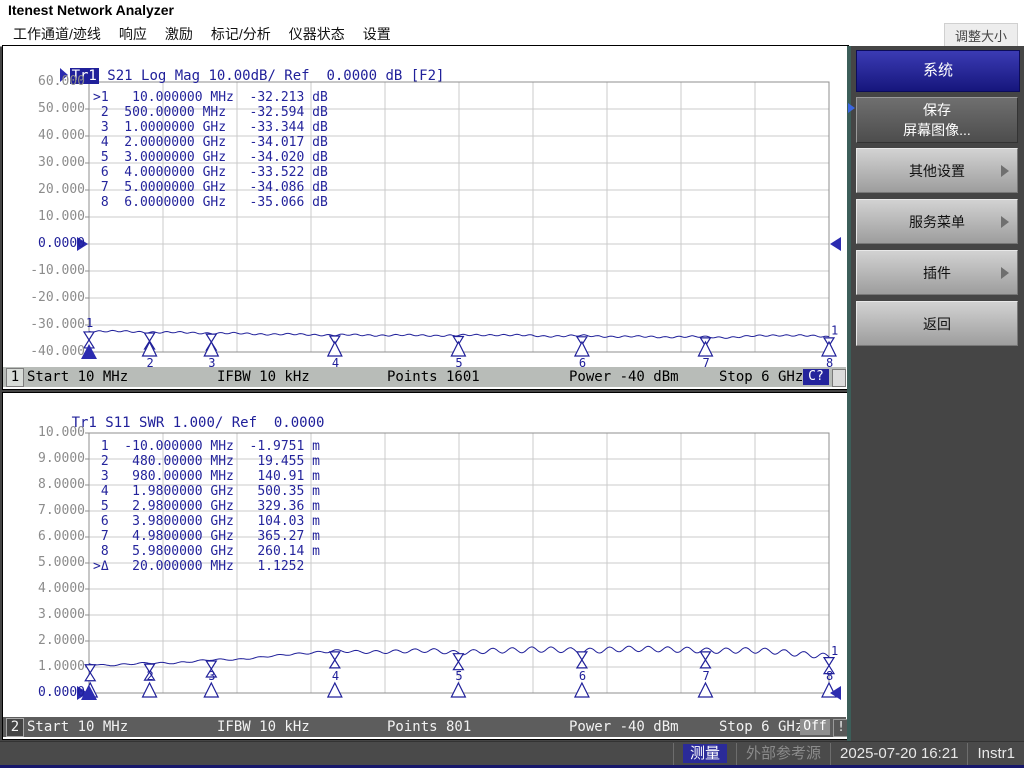  Describe the element at coordinates (761, 377) in the screenshot. I see `channel1-stop: Stop 6 GHz` at that location.